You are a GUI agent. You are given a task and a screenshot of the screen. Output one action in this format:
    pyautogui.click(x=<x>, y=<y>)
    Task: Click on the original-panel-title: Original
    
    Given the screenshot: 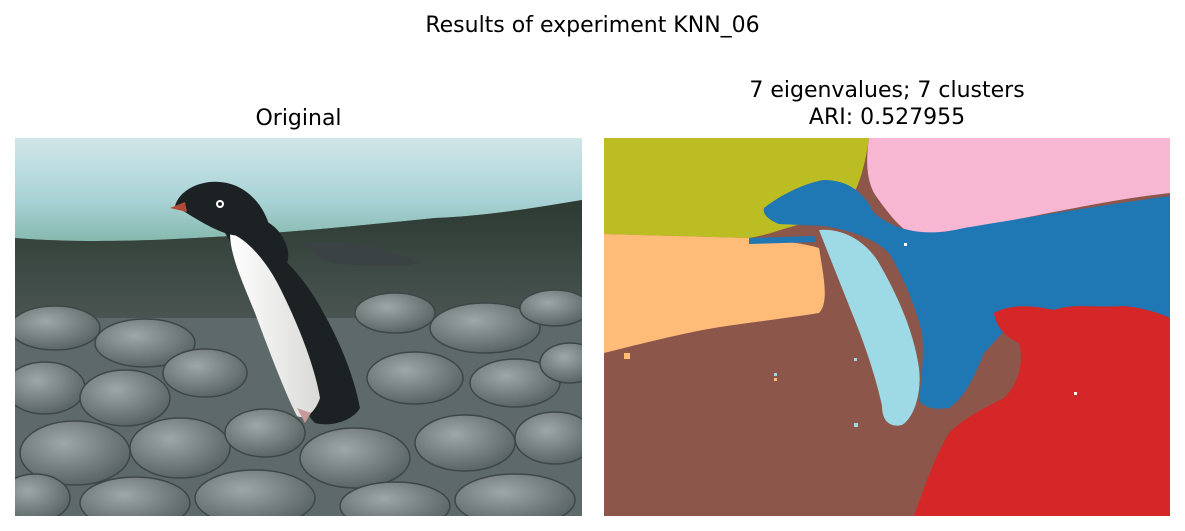 What is the action you would take?
    pyautogui.click(x=298, y=118)
    